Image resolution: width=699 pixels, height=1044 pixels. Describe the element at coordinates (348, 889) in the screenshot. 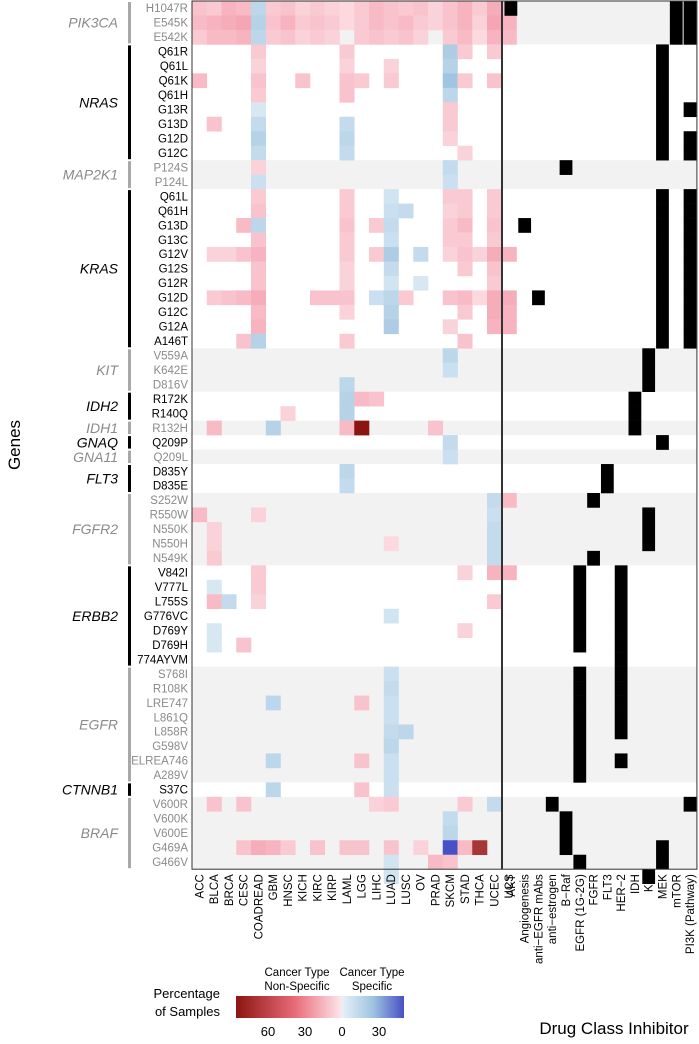

I see `cancer-type-label: LAML` at that location.